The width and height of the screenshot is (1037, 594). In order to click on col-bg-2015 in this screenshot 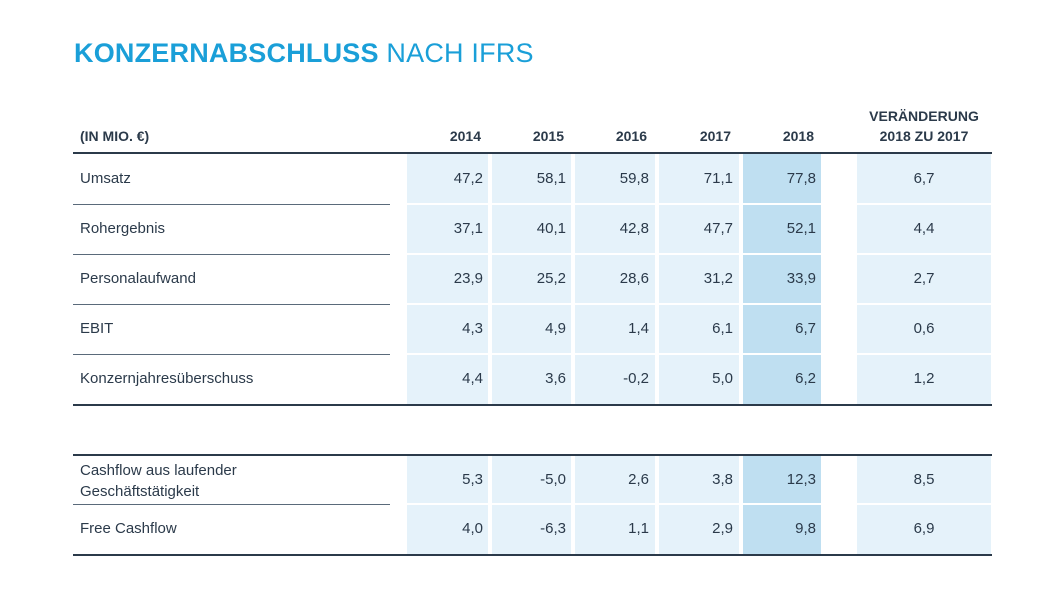, I will do `click(531, 279)`.